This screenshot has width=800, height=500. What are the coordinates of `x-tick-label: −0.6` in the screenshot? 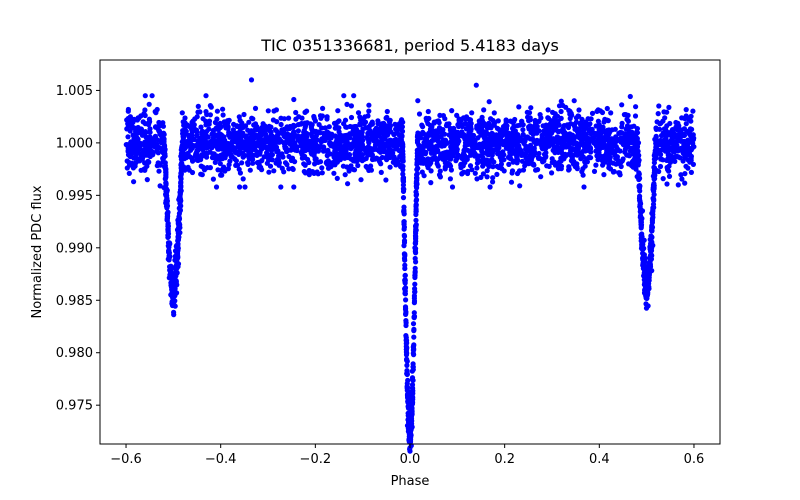 It's located at (126, 459).